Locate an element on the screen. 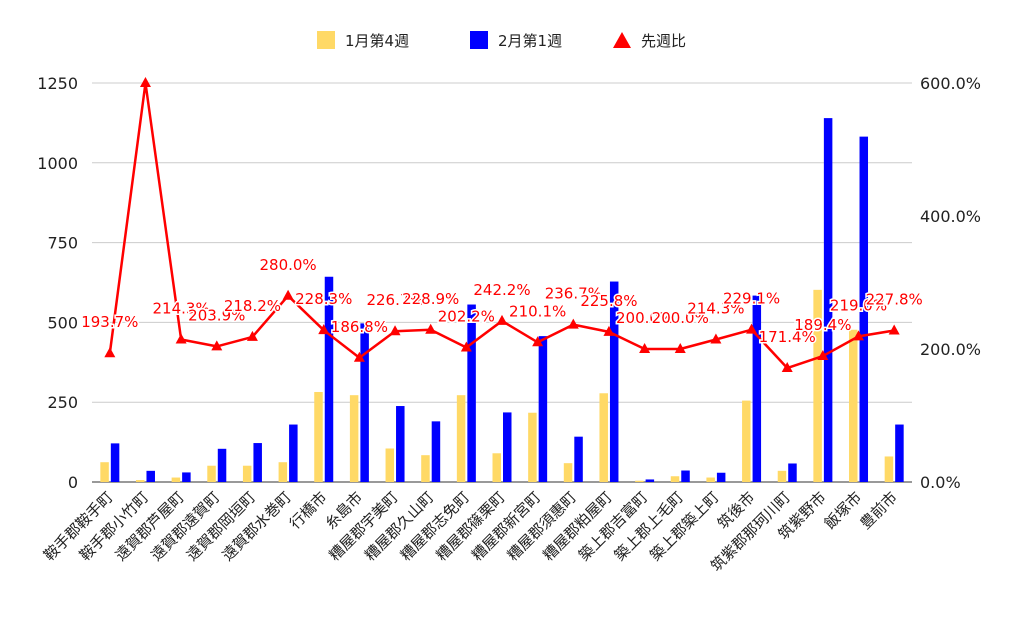 Image resolution: width=1024 pixels, height=633 pixels. legend-label: 先週比 is located at coordinates (663, 41).